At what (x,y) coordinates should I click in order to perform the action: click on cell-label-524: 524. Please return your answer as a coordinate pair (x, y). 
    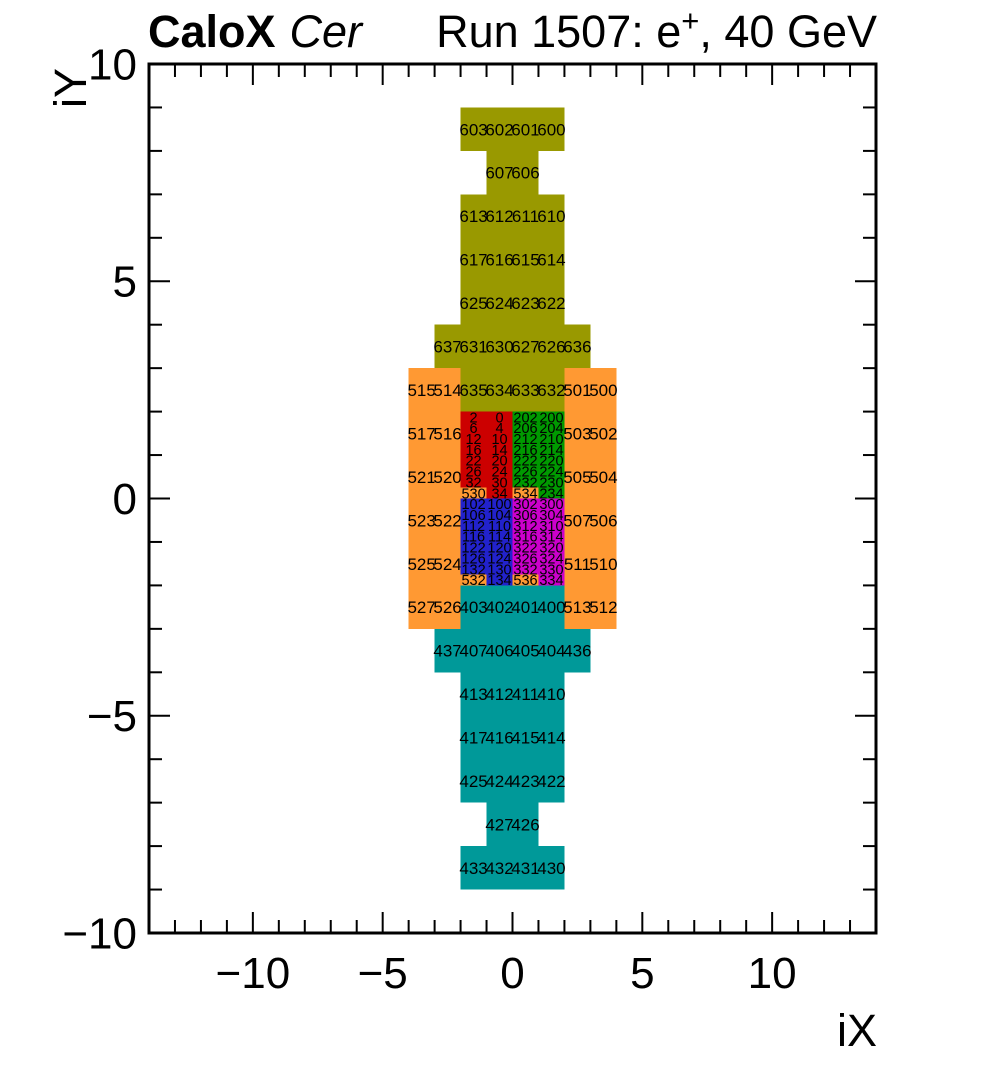
    Looking at the image, I should click on (447, 564).